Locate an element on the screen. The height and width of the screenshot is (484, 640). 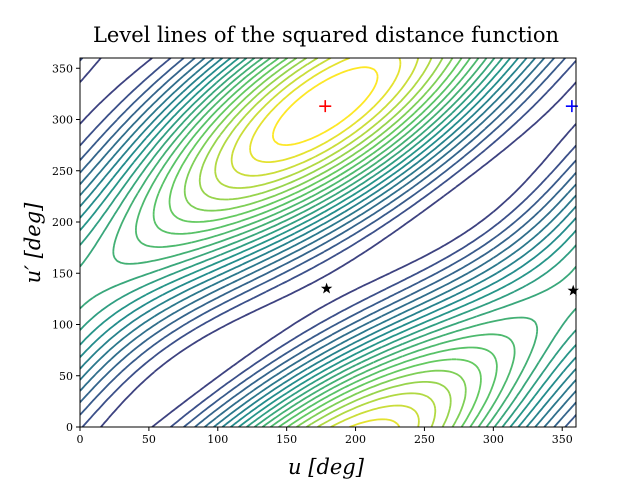
y-tick-label: 250 is located at coordinates (62, 171).